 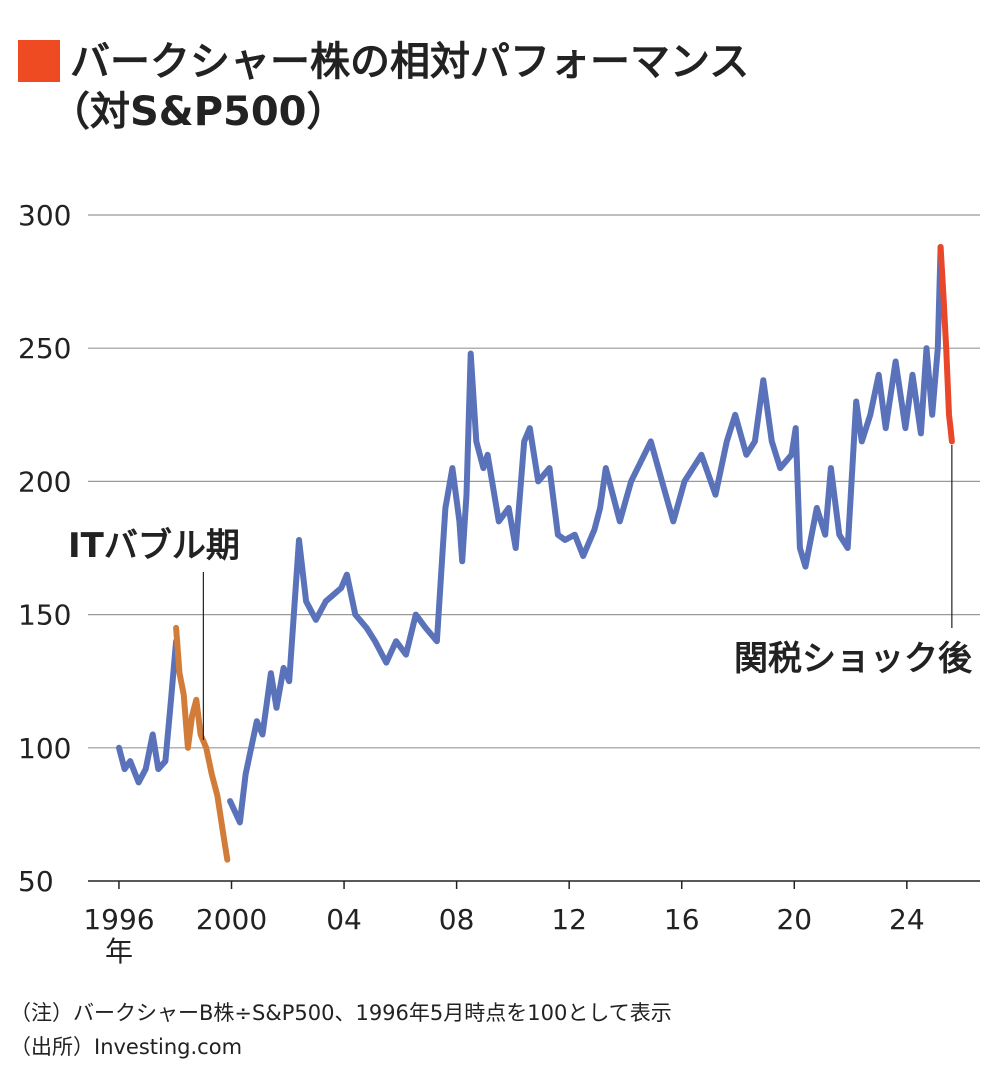 What do you see at coordinates (682, 919) in the screenshot?
I see `x-tick-label: 16` at bounding box center [682, 919].